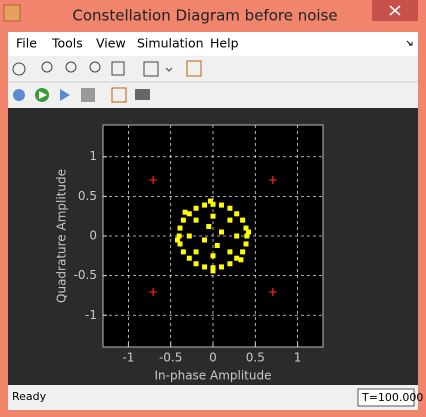  What do you see at coordinates (88, 95) in the screenshot?
I see `stop-icon` at bounding box center [88, 95].